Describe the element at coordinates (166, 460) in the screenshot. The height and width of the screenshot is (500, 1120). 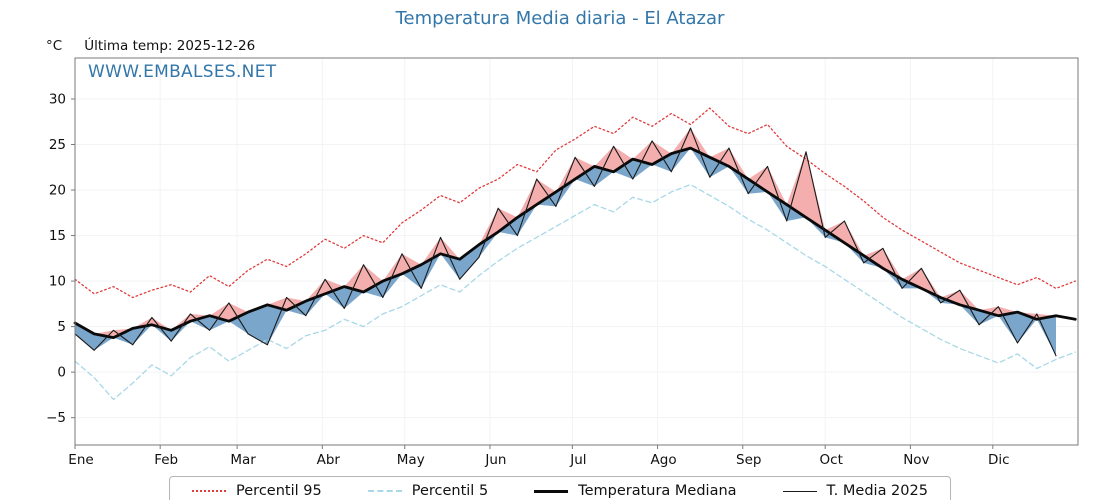
I see `x-tick-label: Feb` at that location.